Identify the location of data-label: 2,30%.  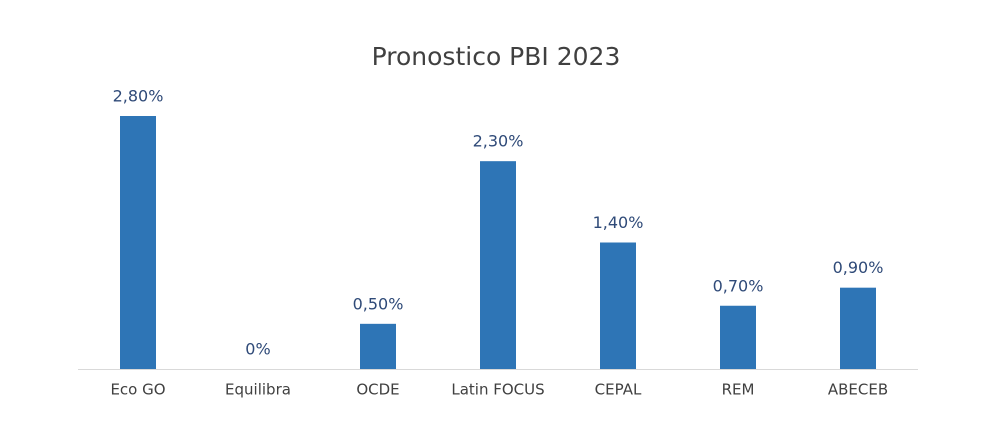
(498, 141).